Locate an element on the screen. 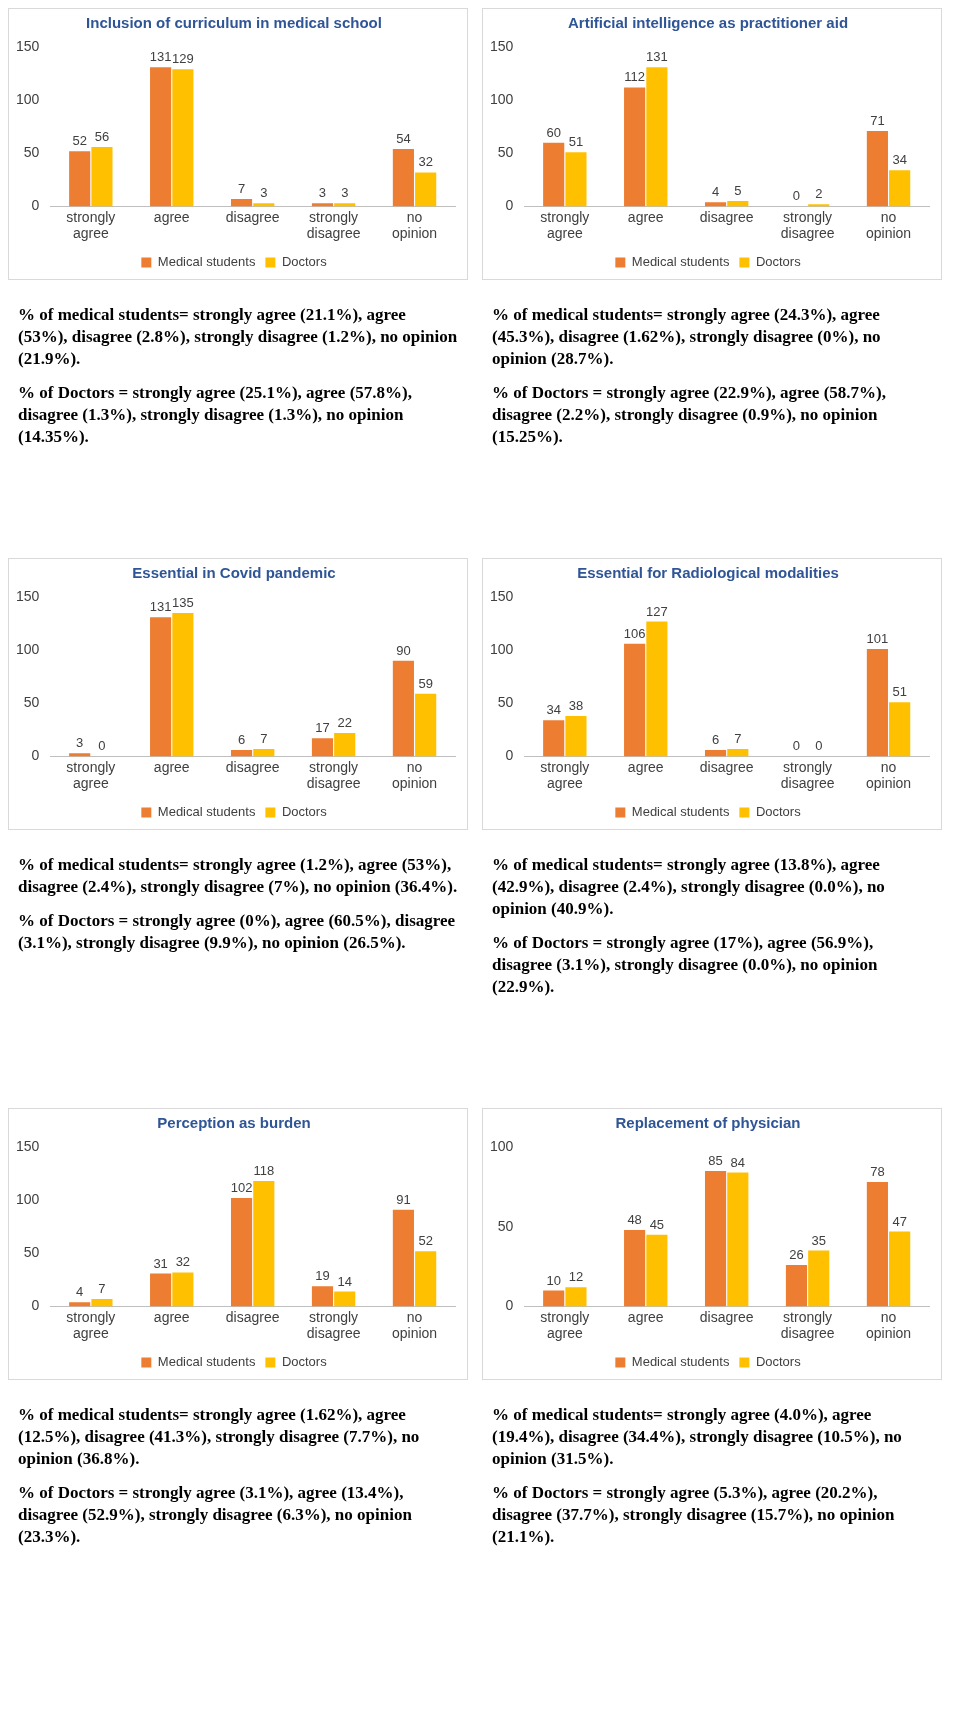 The width and height of the screenshot is (953, 1727). data-label: 78 is located at coordinates (877, 1172).